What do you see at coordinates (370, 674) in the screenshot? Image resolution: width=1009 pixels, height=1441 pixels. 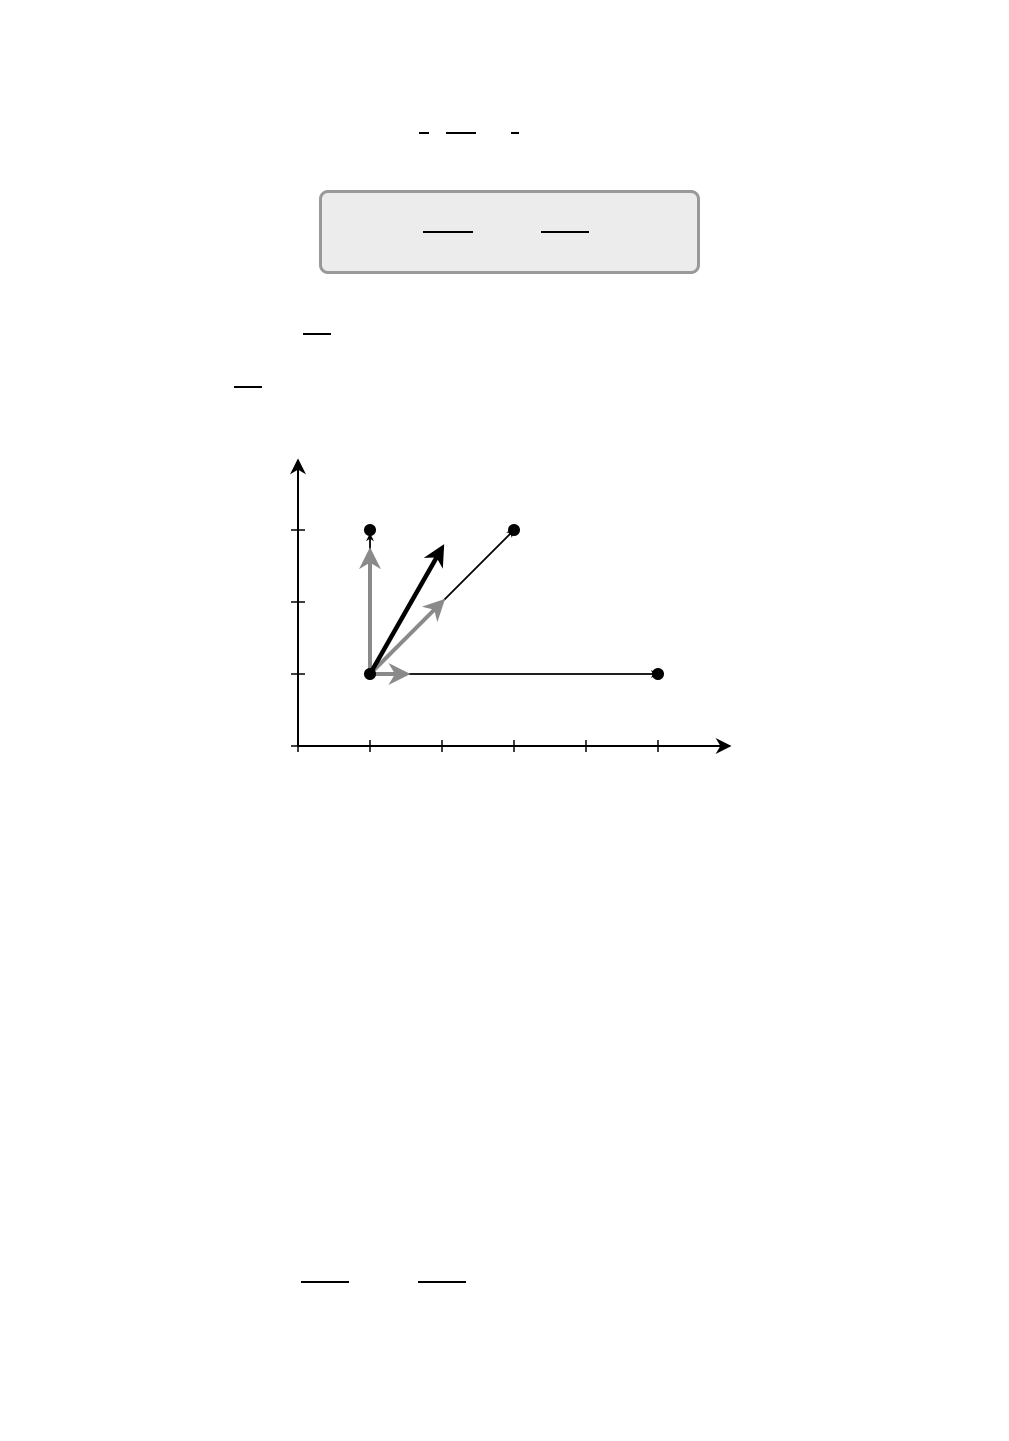 I see `origin-point` at bounding box center [370, 674].